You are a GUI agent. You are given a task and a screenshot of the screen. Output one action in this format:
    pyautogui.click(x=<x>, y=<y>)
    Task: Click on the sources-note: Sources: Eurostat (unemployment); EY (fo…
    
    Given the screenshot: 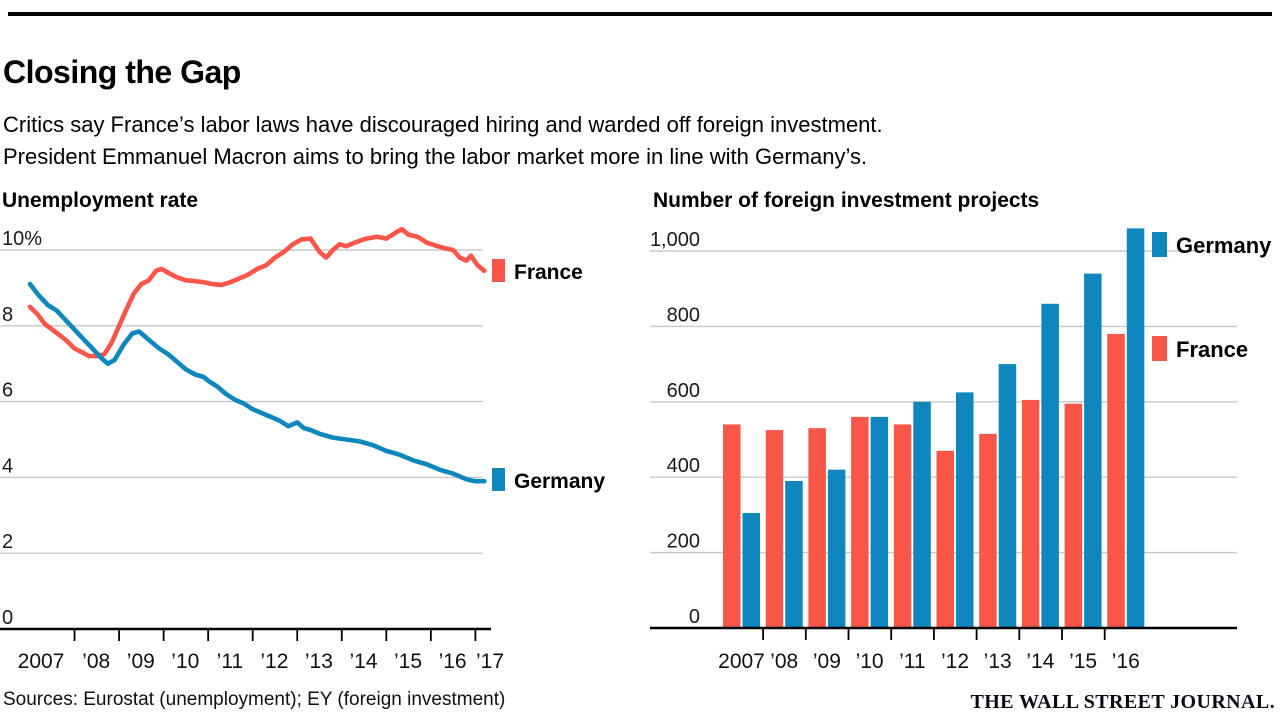 What is the action you would take?
    pyautogui.click(x=254, y=699)
    